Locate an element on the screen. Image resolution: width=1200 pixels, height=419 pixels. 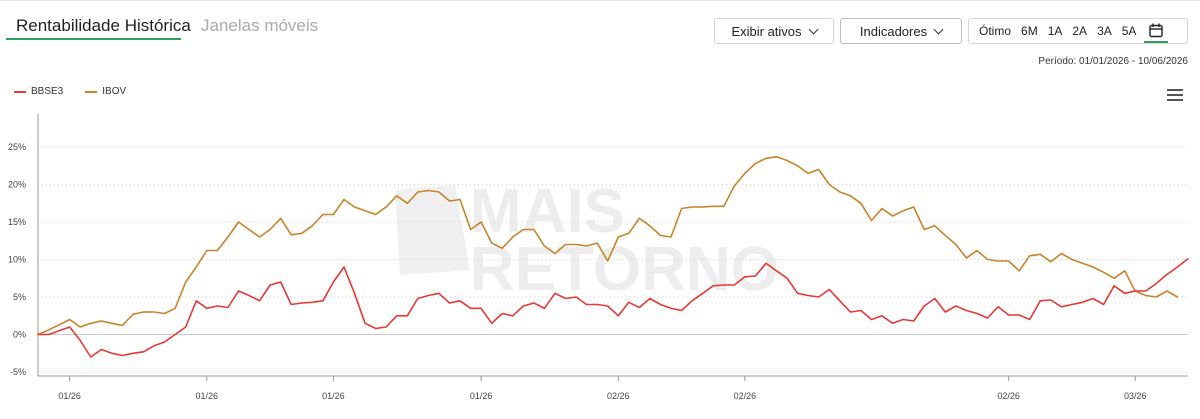
hamburger-menu-icon is located at coordinates (1175, 95).